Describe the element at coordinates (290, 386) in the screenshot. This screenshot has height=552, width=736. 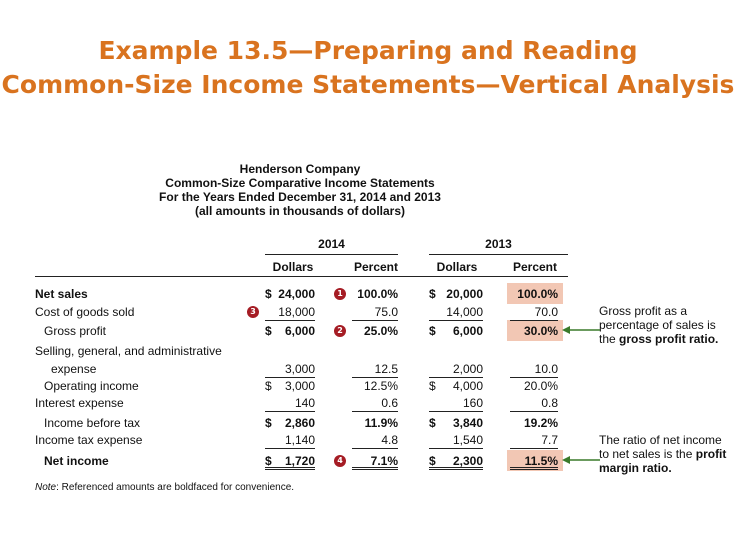
I see `operating-income-2014-dollars: $3,000` at that location.